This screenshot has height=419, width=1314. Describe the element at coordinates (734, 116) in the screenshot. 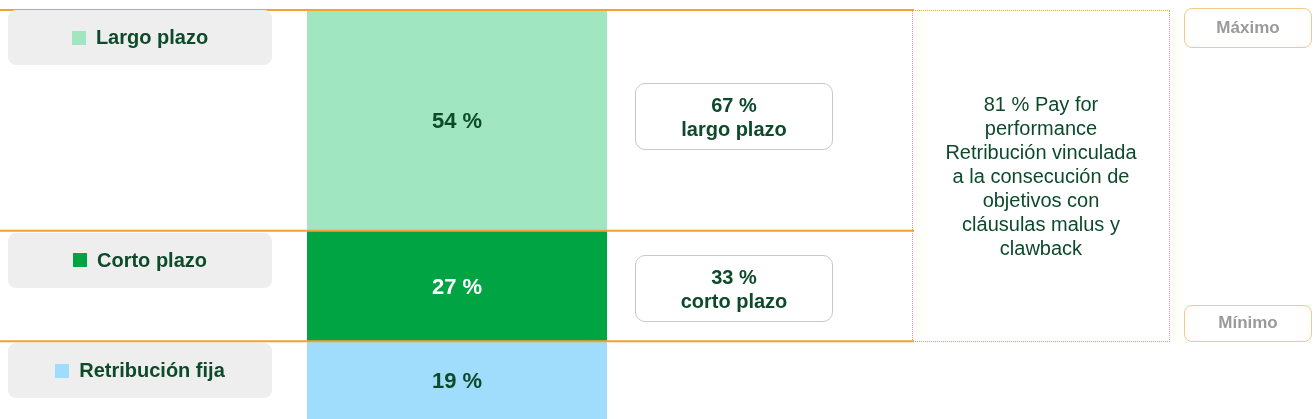

I see `text: 67 % largo plazo` at that location.